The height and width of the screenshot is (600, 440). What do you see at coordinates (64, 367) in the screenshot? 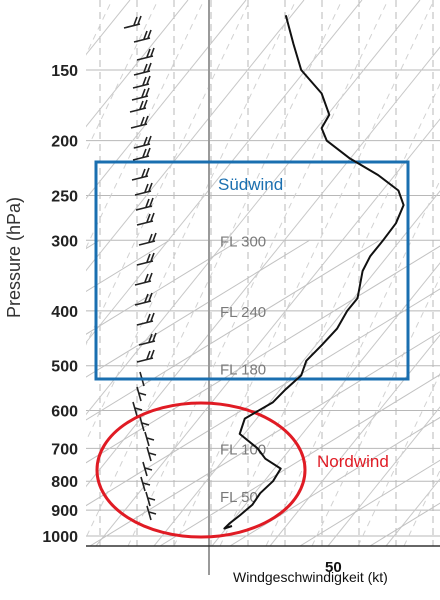
I see `y-tick-label: 500` at bounding box center [64, 367].